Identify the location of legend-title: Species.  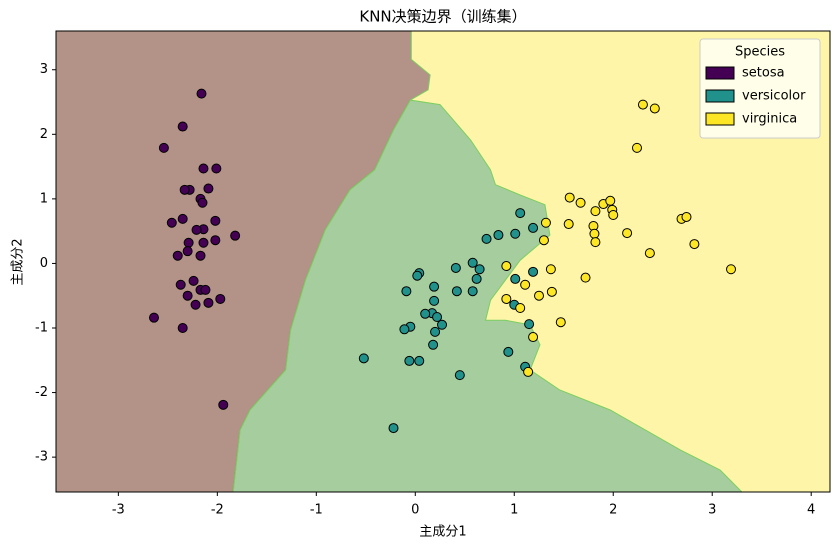
(760, 52).